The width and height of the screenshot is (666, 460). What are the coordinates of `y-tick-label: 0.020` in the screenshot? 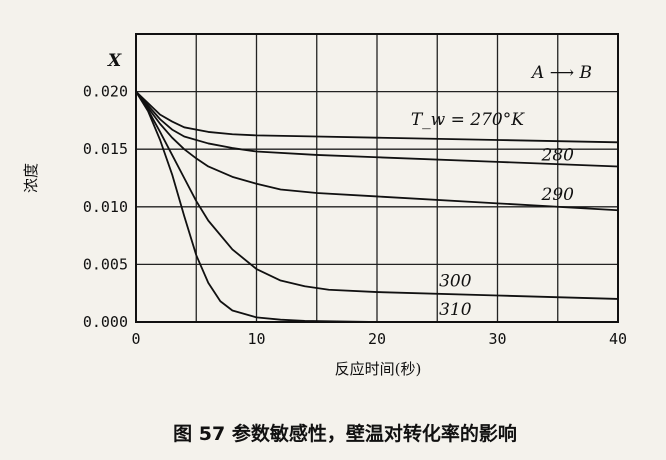 It's located at (105, 92).